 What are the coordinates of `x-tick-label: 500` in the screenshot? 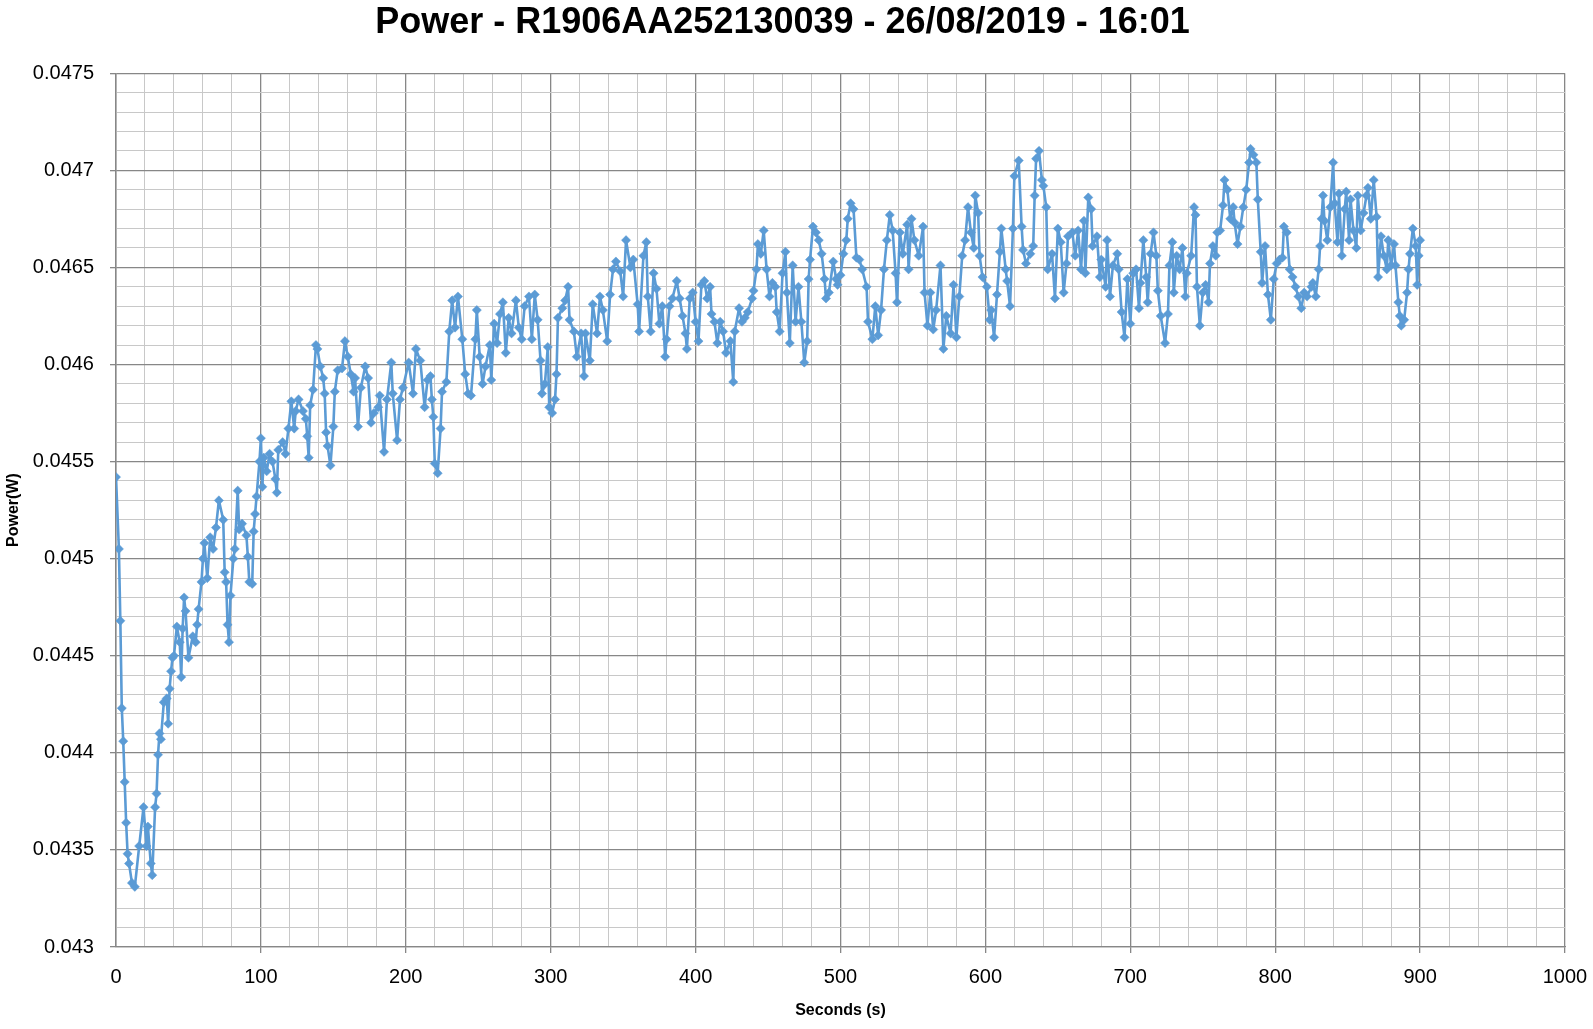 It's located at (840, 975).